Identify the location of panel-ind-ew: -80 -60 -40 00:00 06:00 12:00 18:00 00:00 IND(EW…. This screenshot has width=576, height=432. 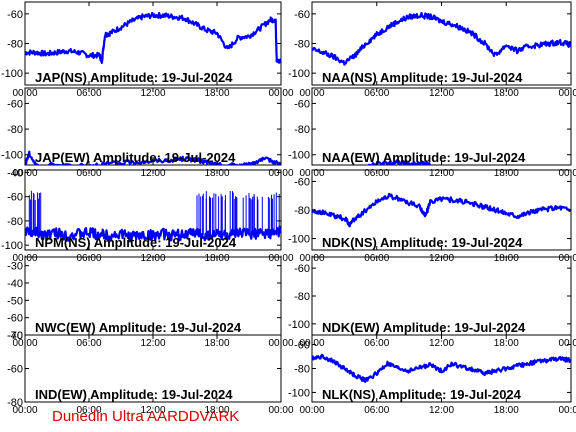
(150, 373).